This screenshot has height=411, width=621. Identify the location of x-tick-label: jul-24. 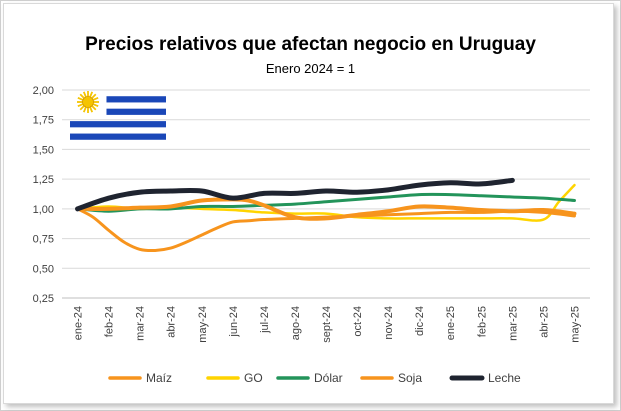
(265, 320).